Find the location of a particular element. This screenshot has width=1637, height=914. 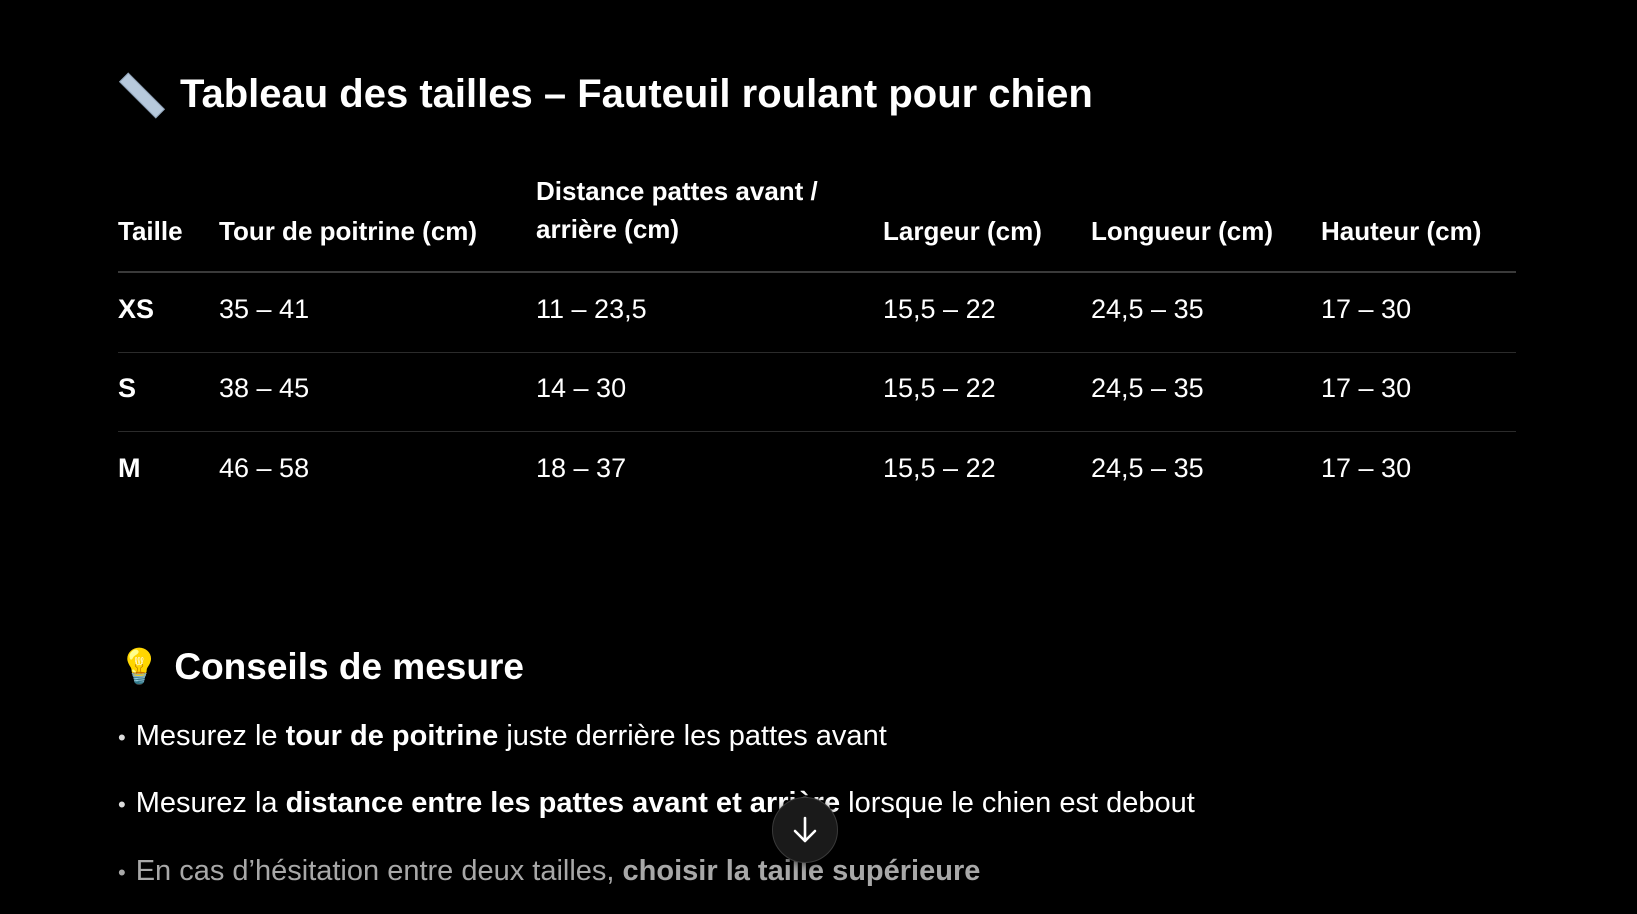

column-header: Hauteur (cm) is located at coordinates (1401, 231).